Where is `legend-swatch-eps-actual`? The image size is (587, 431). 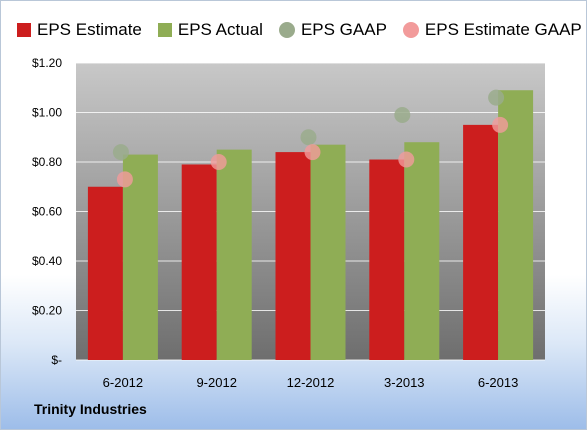 legend-swatch-eps-actual is located at coordinates (164, 30).